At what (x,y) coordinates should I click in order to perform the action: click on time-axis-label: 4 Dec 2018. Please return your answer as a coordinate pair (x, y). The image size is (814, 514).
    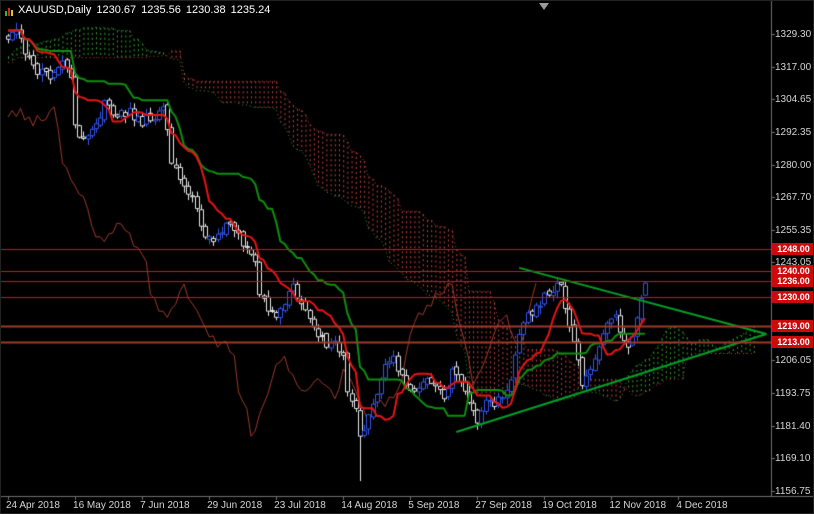
    Looking at the image, I should click on (702, 505).